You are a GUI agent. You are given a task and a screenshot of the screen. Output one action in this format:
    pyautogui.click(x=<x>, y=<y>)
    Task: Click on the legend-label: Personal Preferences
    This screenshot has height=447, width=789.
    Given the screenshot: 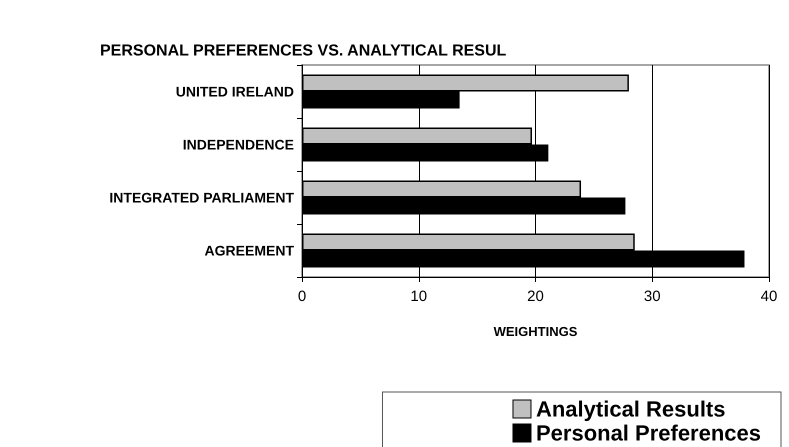 What is the action you would take?
    pyautogui.click(x=649, y=433)
    